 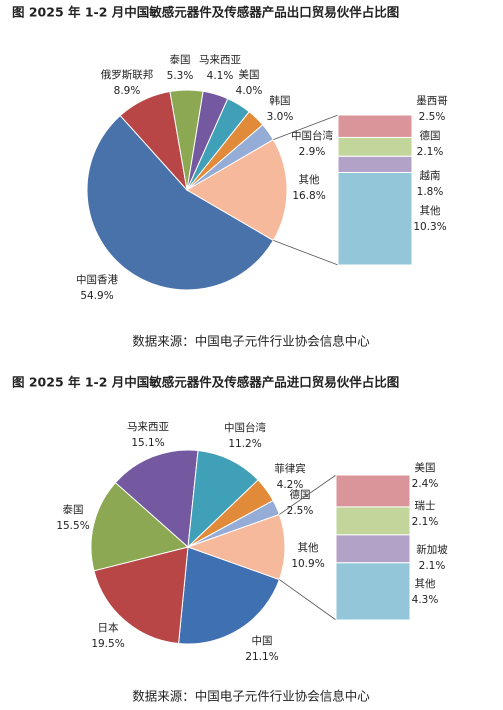 I want to click on chart-title: 图 2025 年 1-2 月中国敏感元器件及传感器产品进口贸易伙伴占比图, so click(x=205, y=382).